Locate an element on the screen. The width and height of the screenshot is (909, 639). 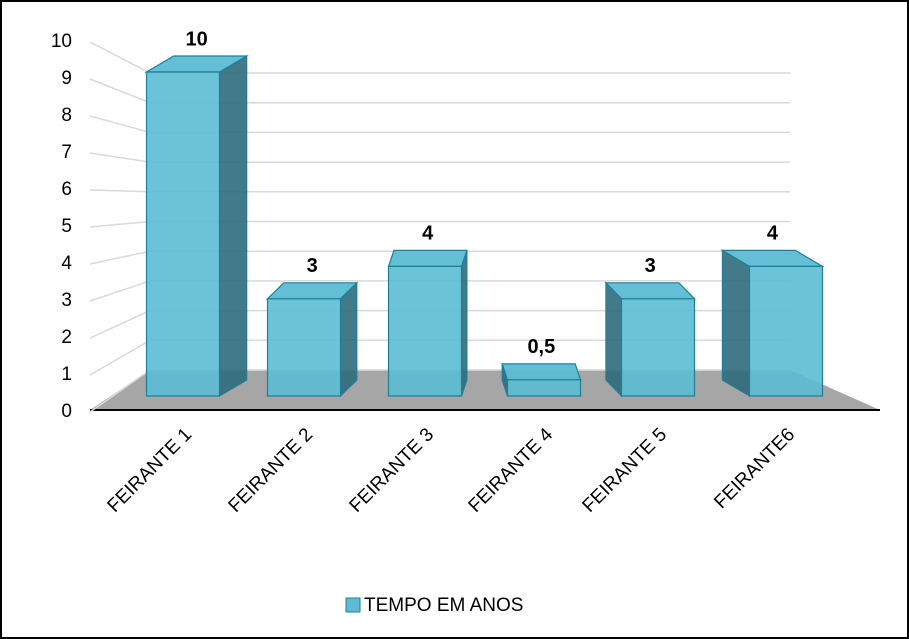
y-tick-label: 5 is located at coordinates (66, 226).